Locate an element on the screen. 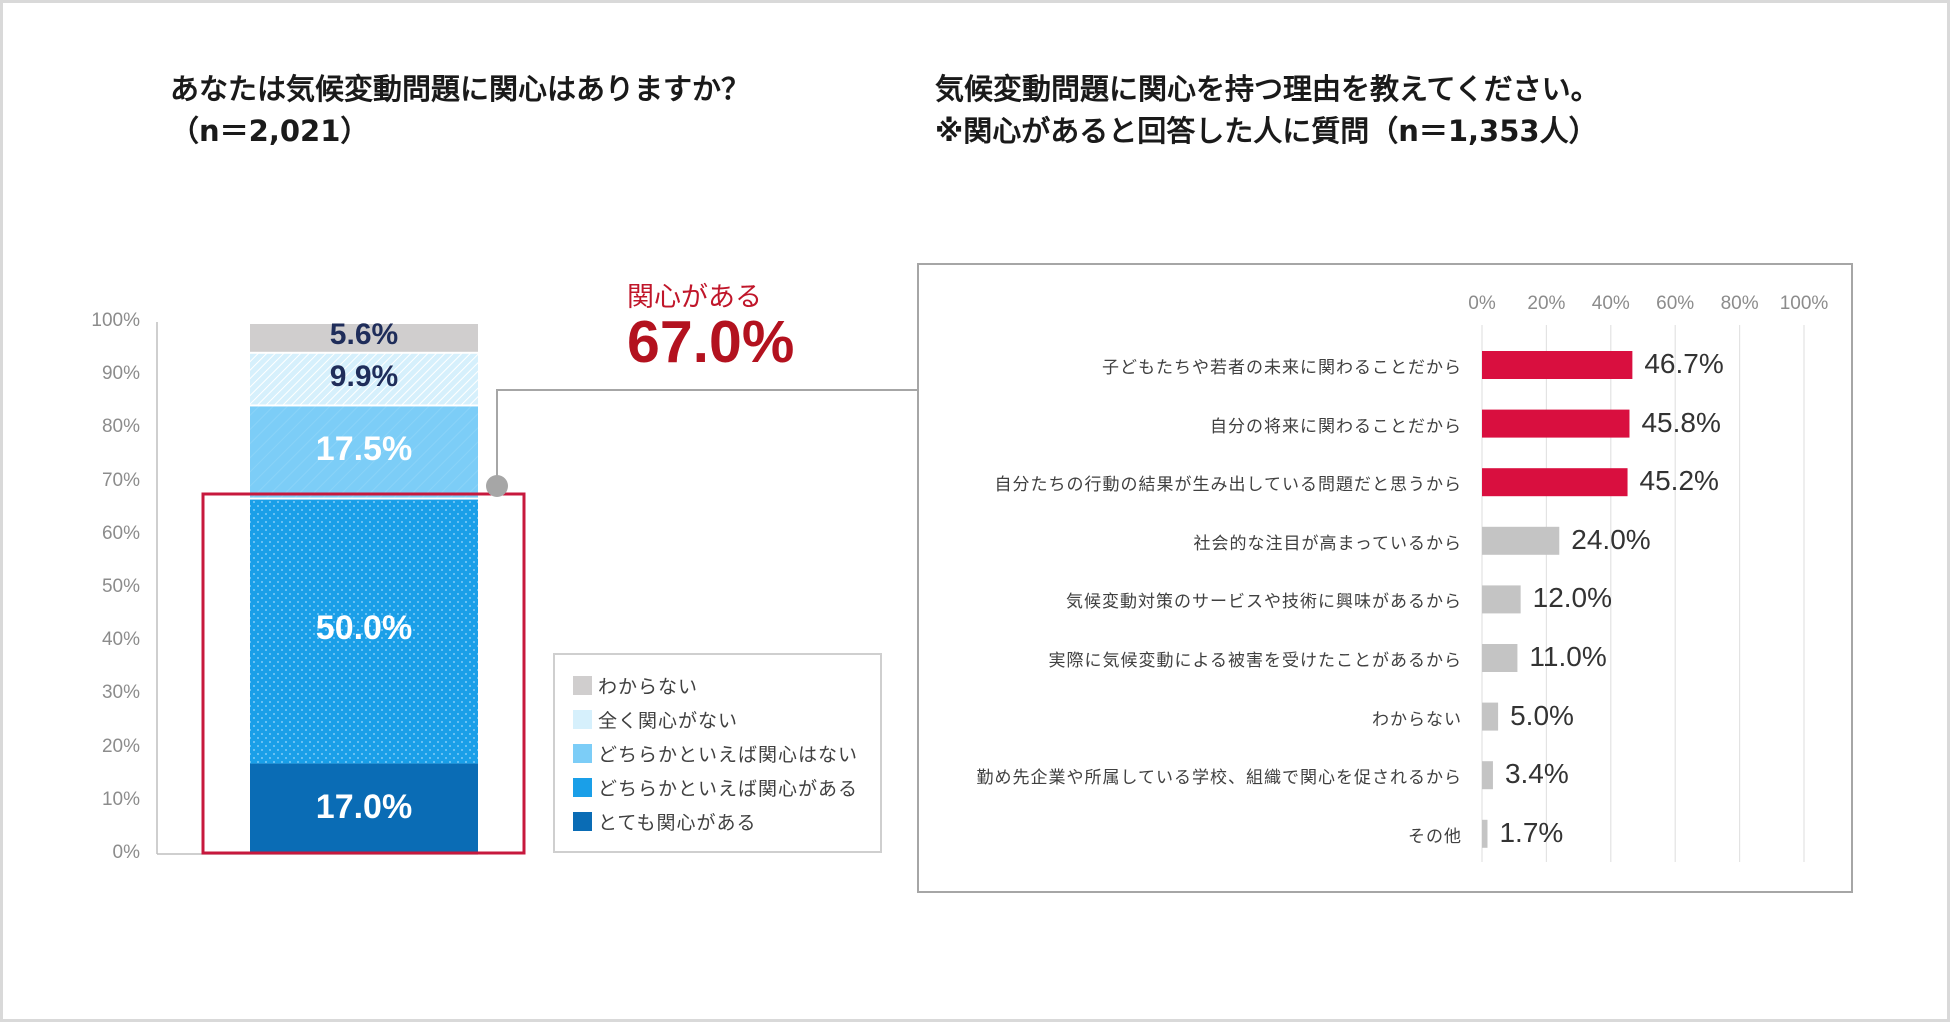  x-tick-label: 0% is located at coordinates (1482, 303).